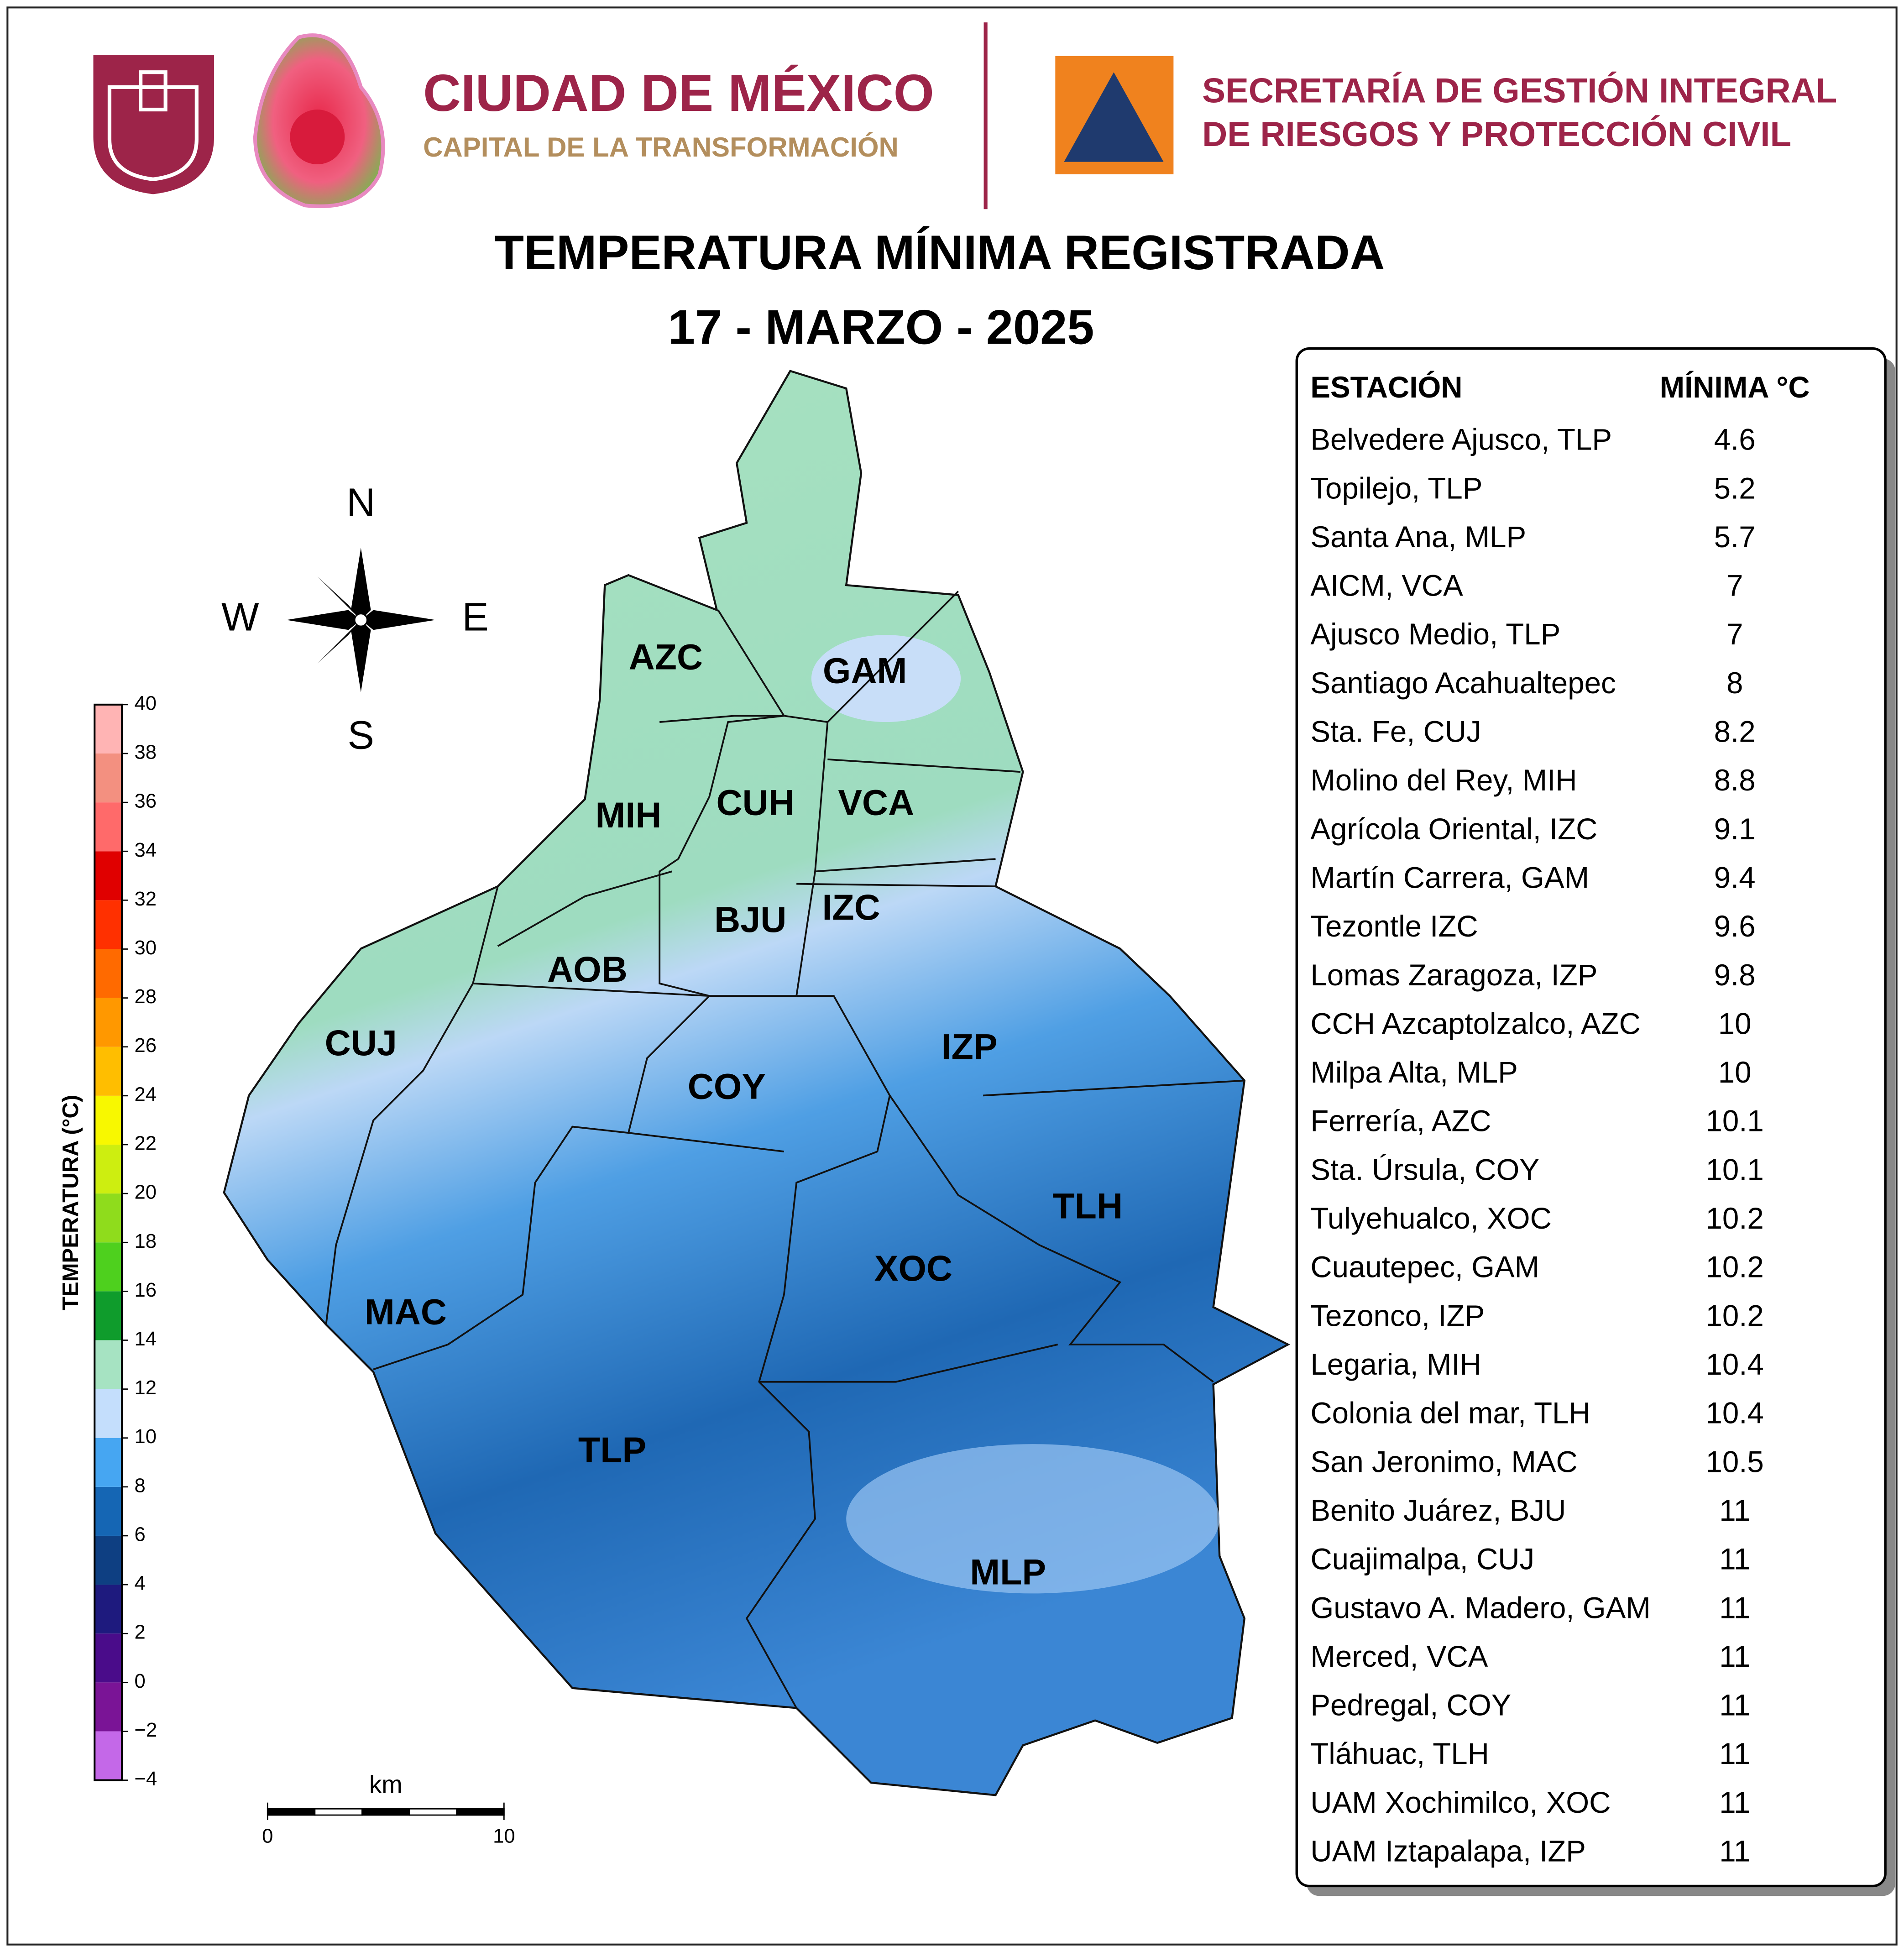  Describe the element at coordinates (1735, 975) in the screenshot. I see `station-min-temp: 9.8` at that location.